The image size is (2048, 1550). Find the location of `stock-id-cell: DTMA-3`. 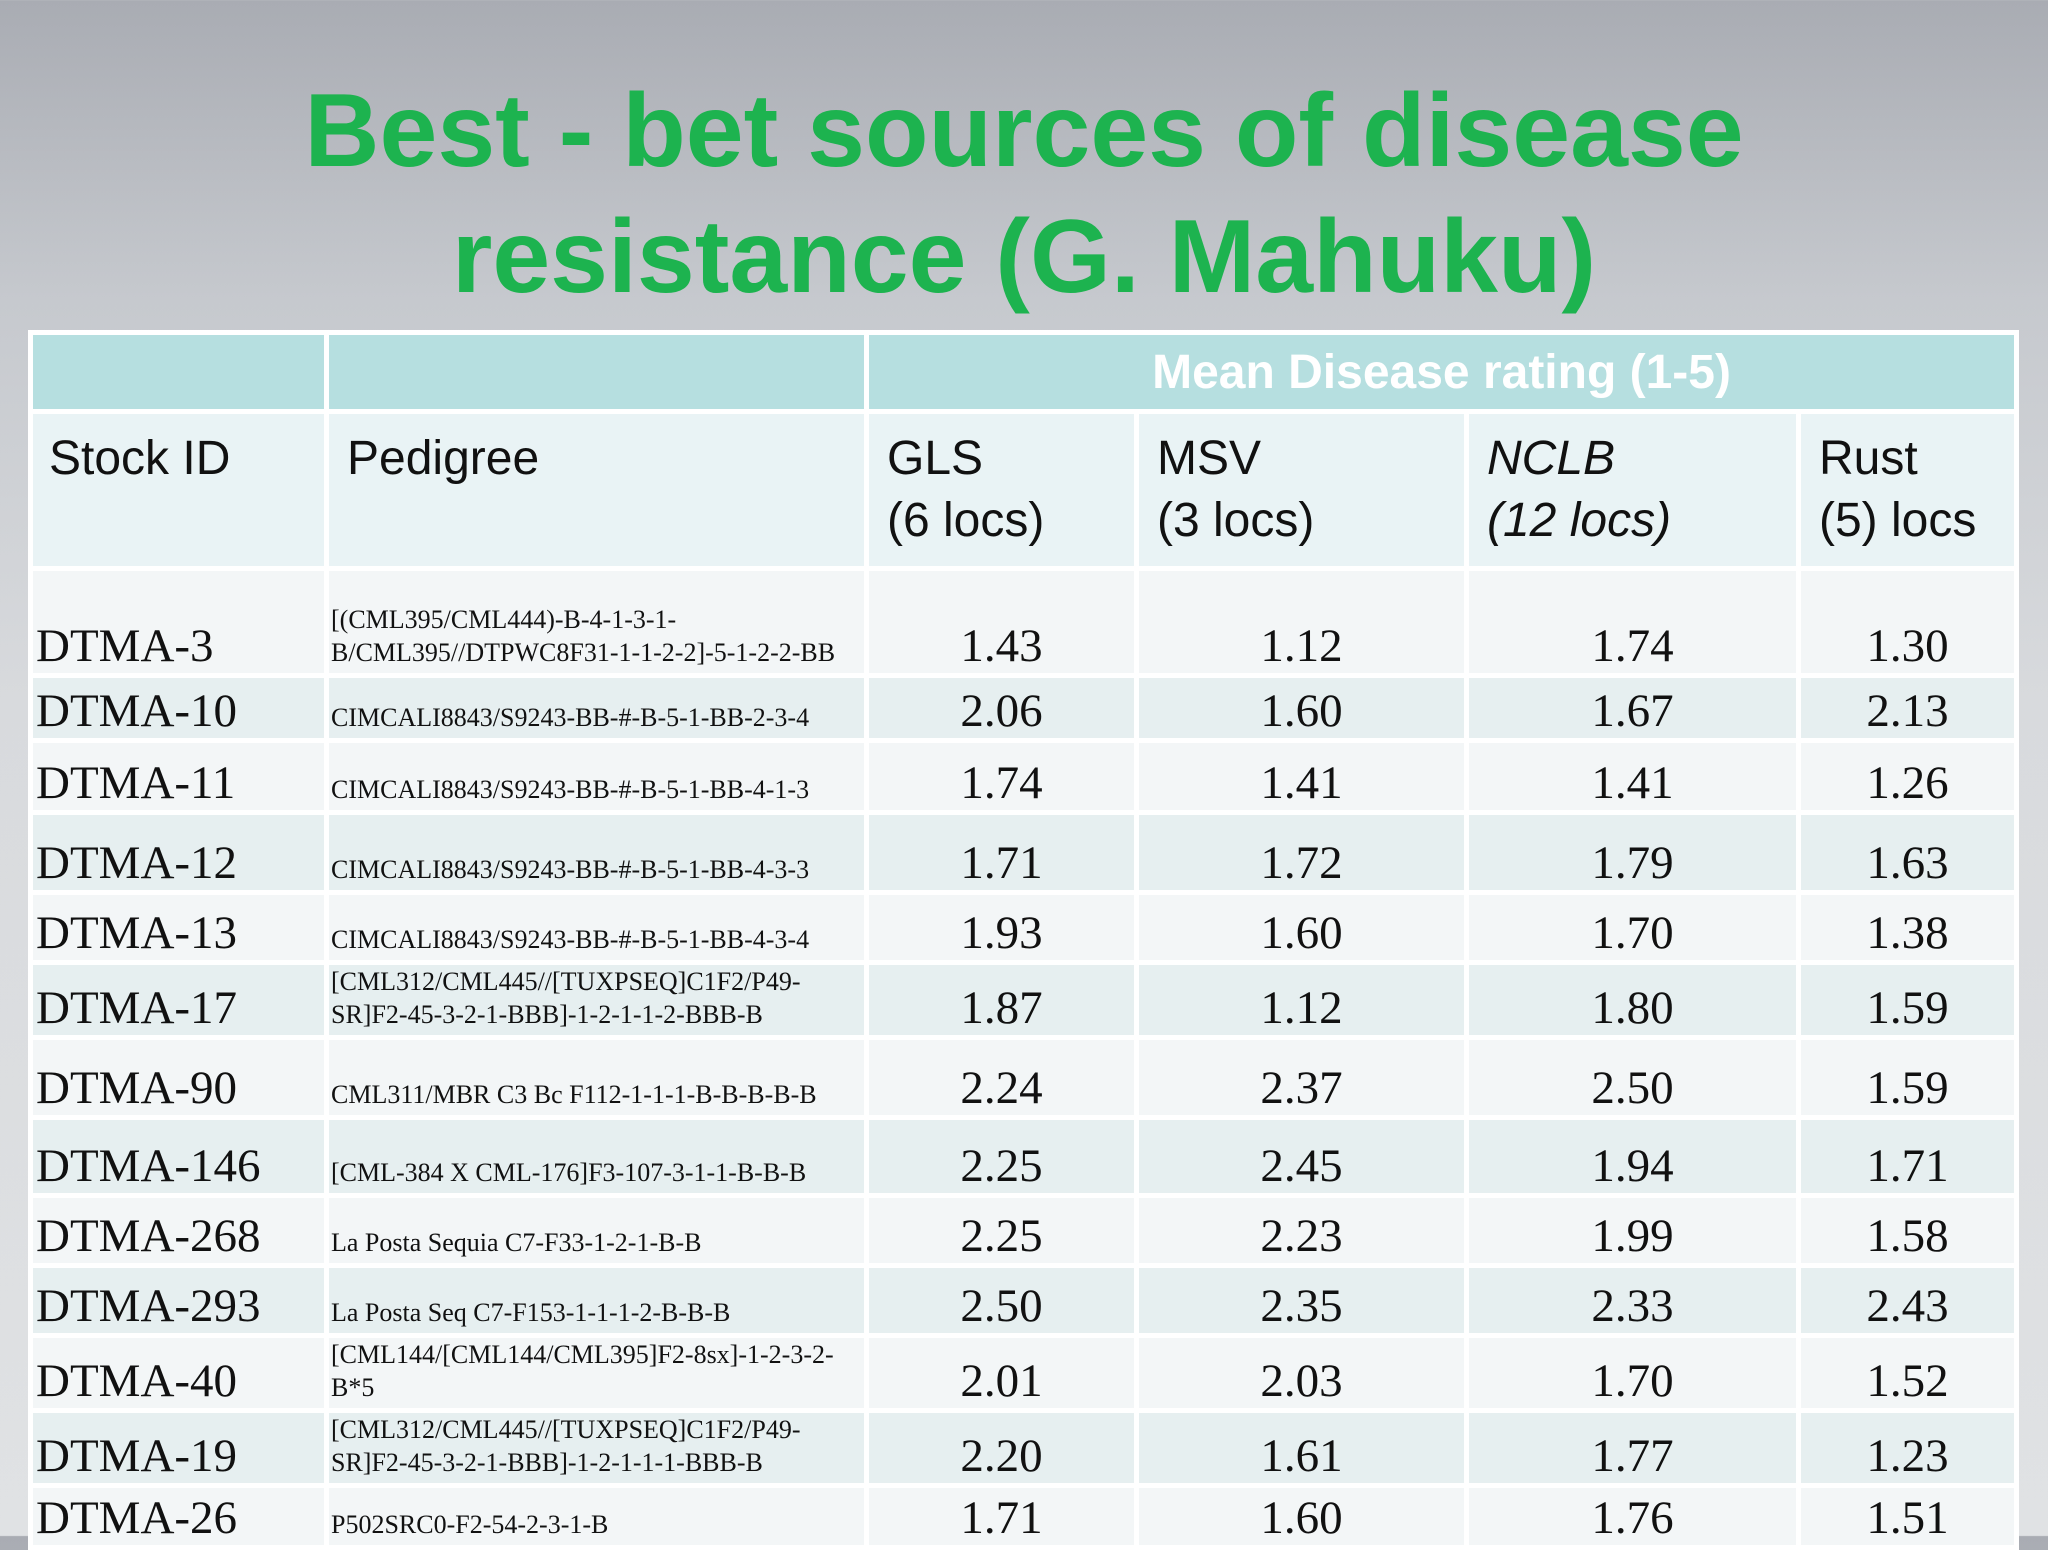

stock-id-cell: DTMA-3 is located at coordinates (178, 622).